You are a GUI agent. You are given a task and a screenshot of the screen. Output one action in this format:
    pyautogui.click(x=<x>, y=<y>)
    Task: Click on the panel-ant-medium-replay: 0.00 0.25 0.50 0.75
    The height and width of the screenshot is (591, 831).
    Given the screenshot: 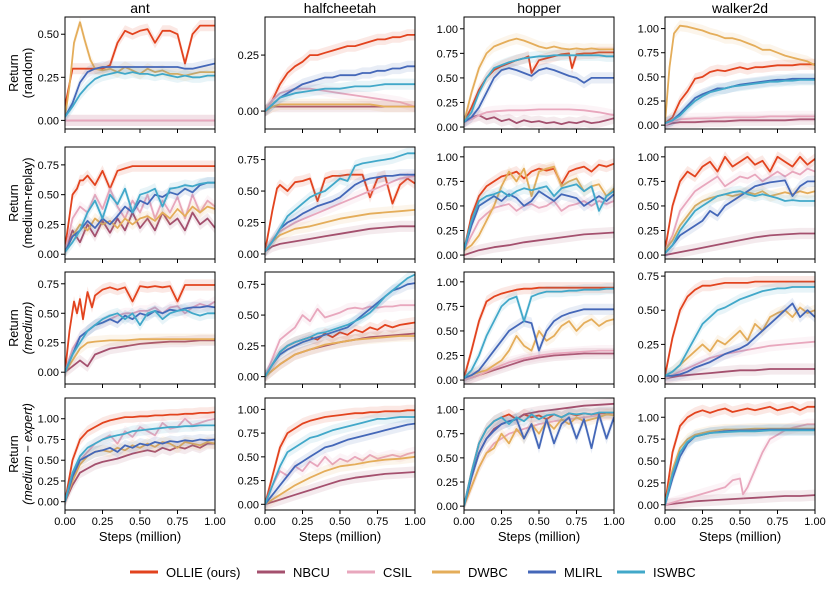 What is the action you would take?
    pyautogui.click(x=127, y=204)
    